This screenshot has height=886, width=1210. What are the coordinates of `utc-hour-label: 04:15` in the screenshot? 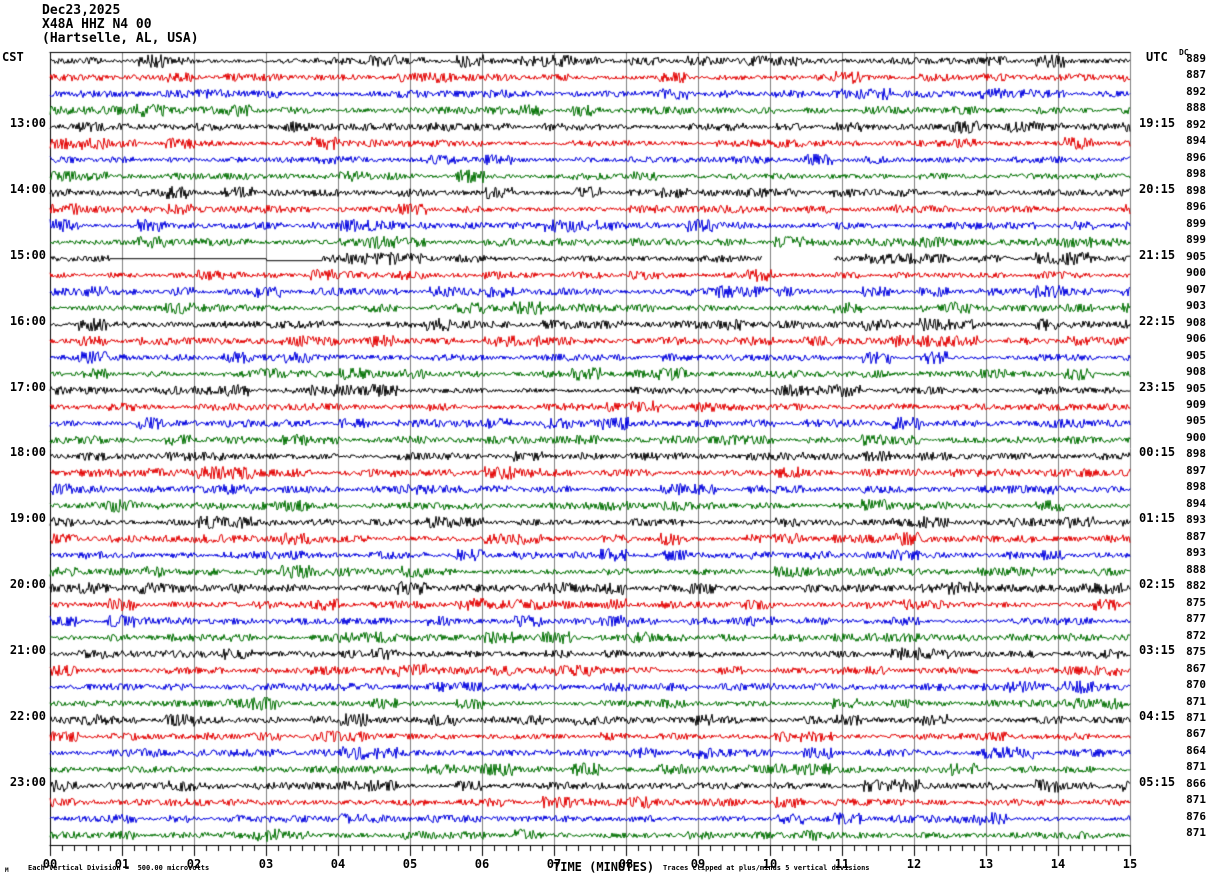 It's located at (1157, 716).